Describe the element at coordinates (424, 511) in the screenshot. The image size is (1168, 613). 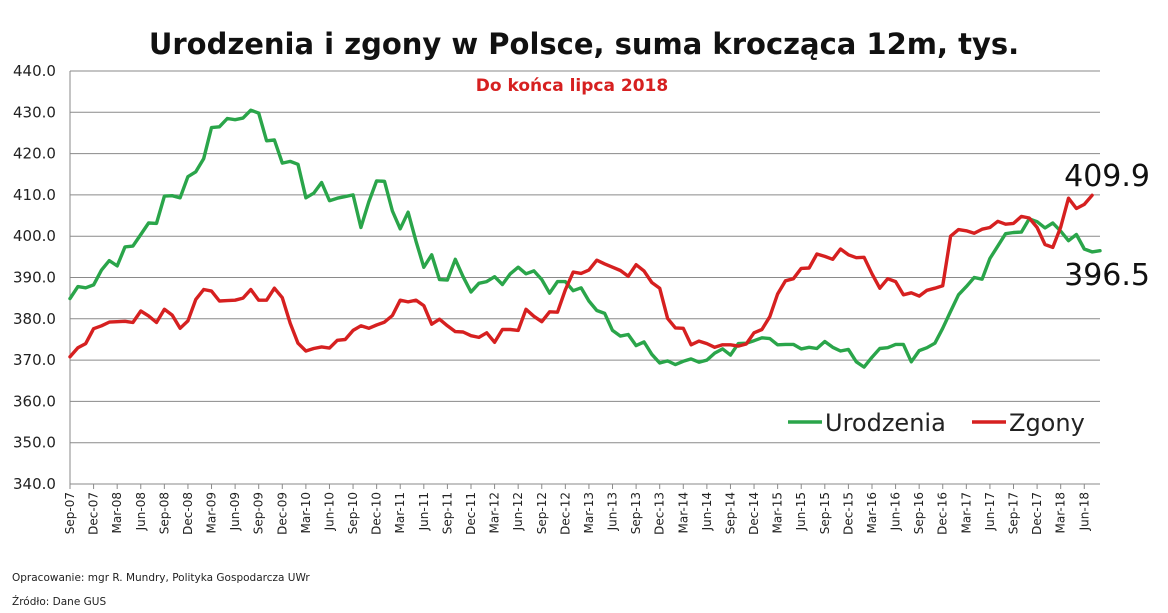
I see `x-tick-label: Jun-11` at that location.